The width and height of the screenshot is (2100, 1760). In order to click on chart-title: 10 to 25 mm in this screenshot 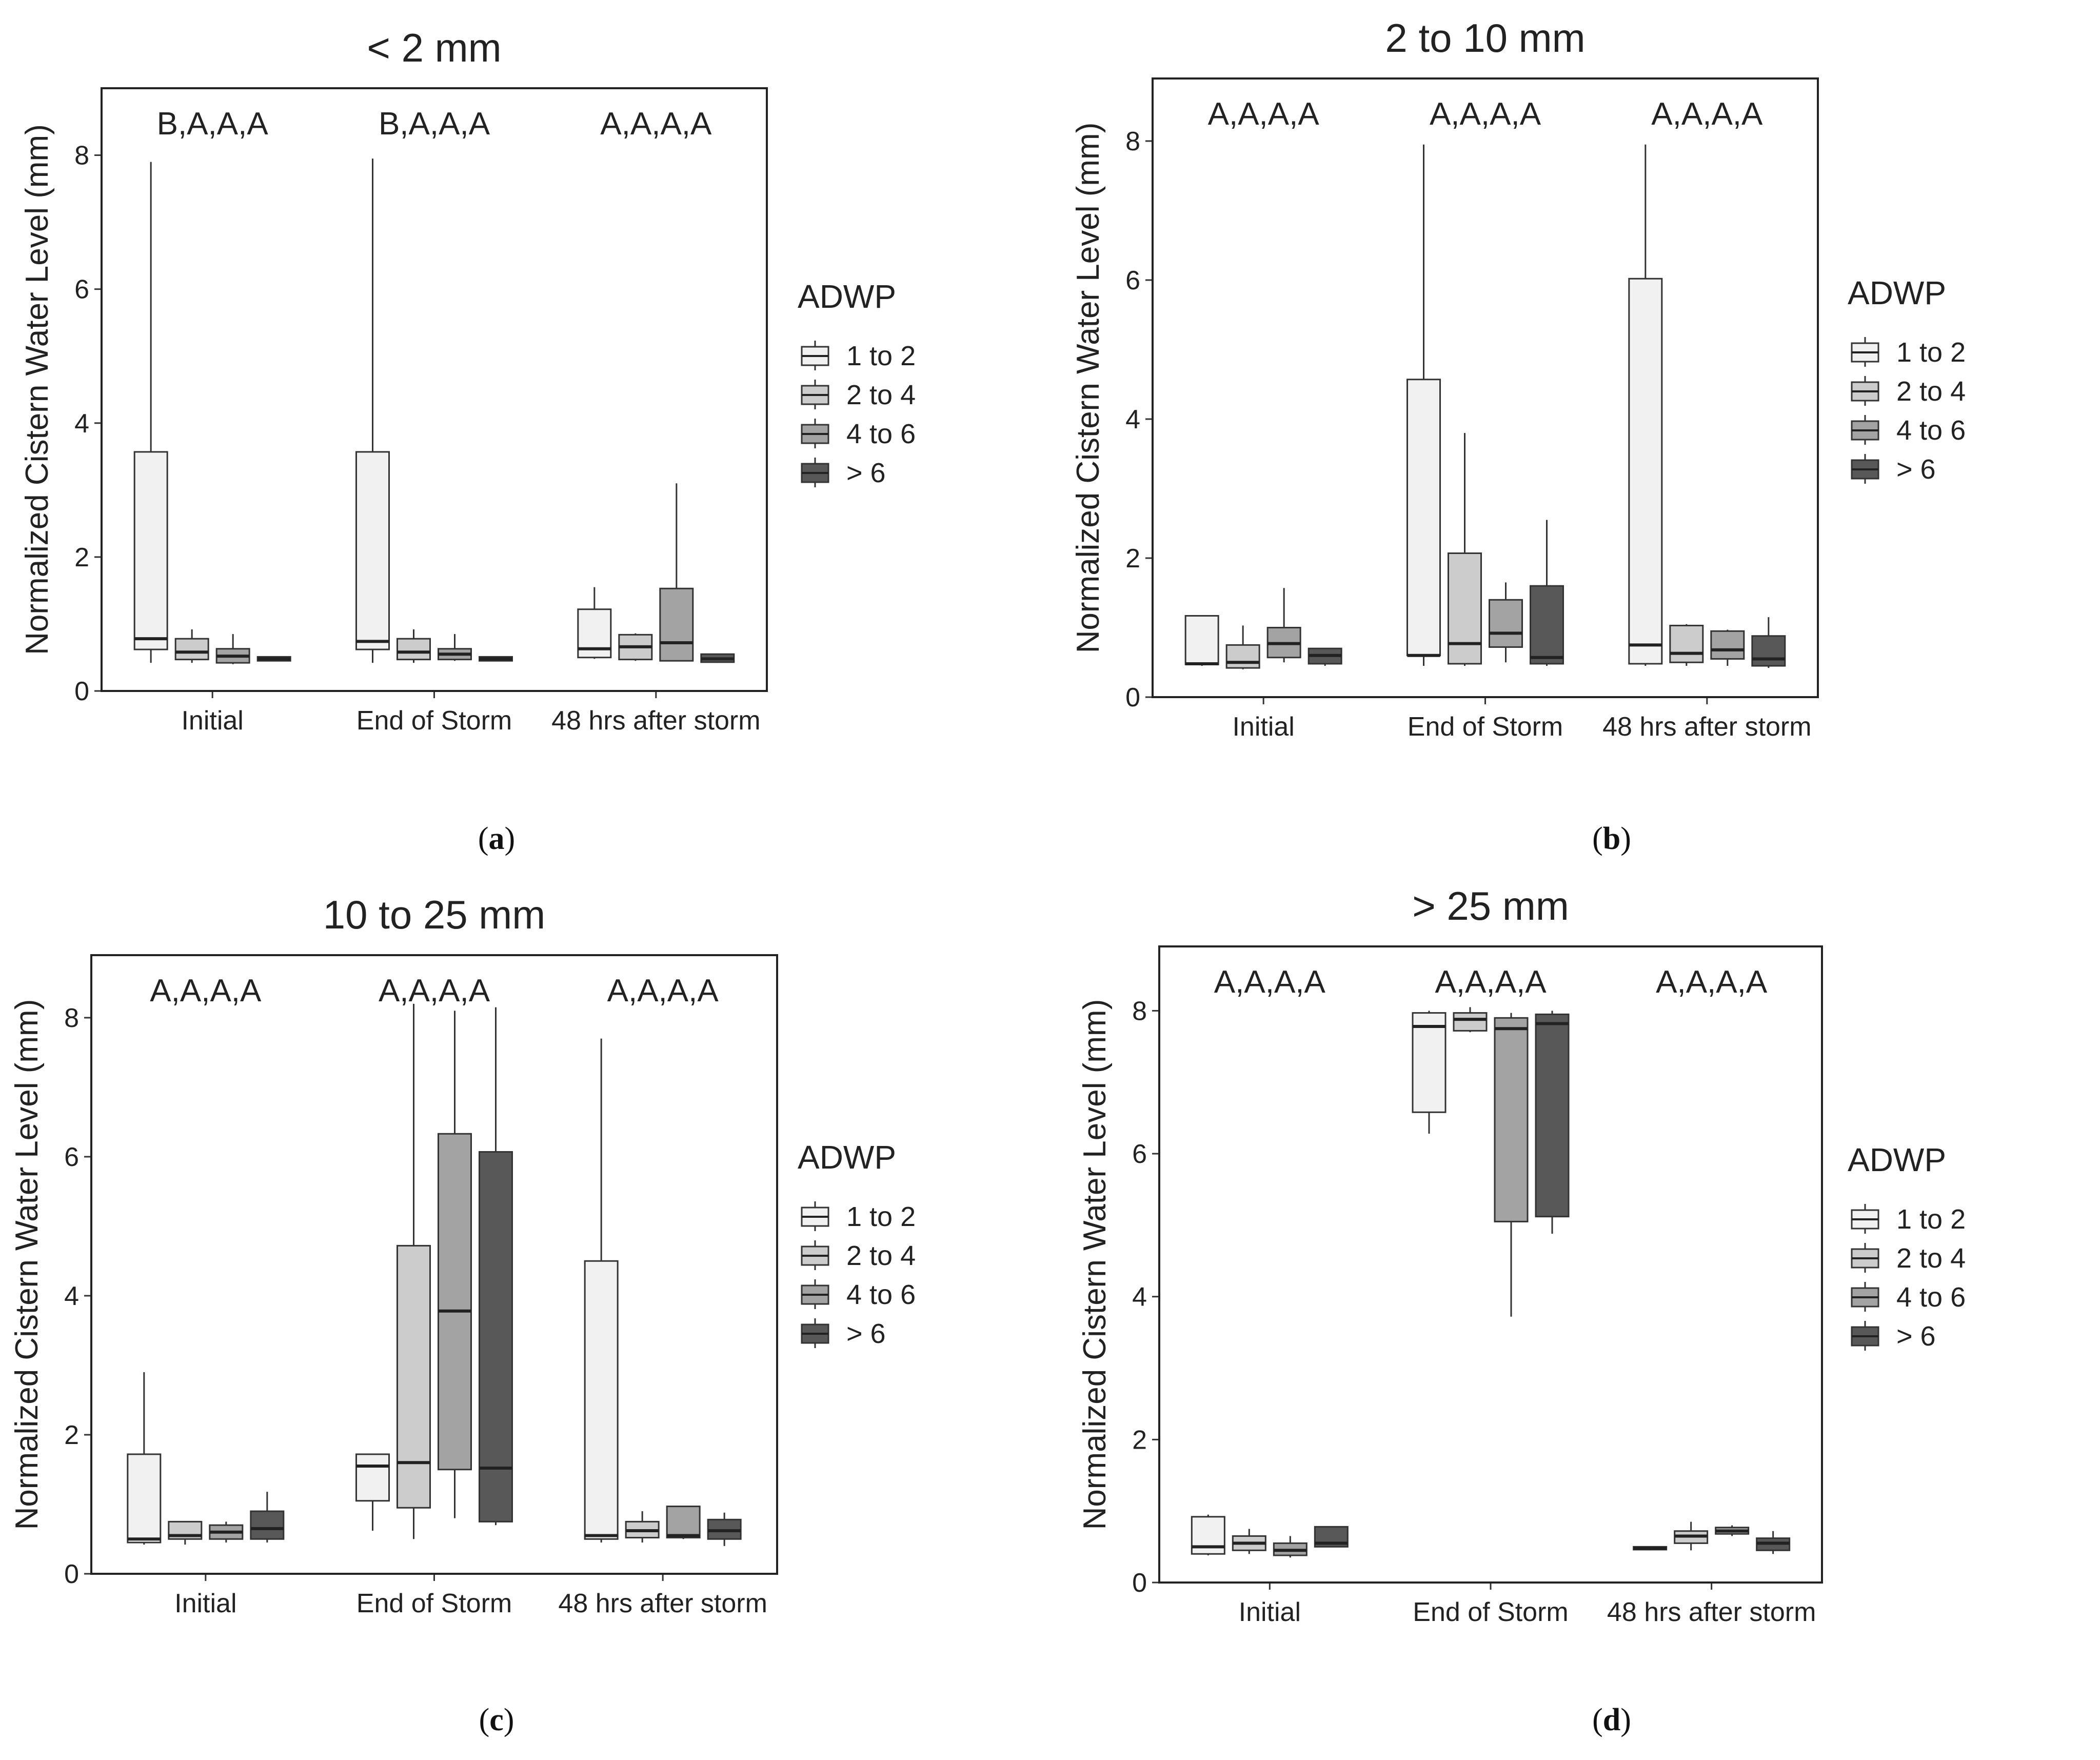, I will do `click(434, 914)`.